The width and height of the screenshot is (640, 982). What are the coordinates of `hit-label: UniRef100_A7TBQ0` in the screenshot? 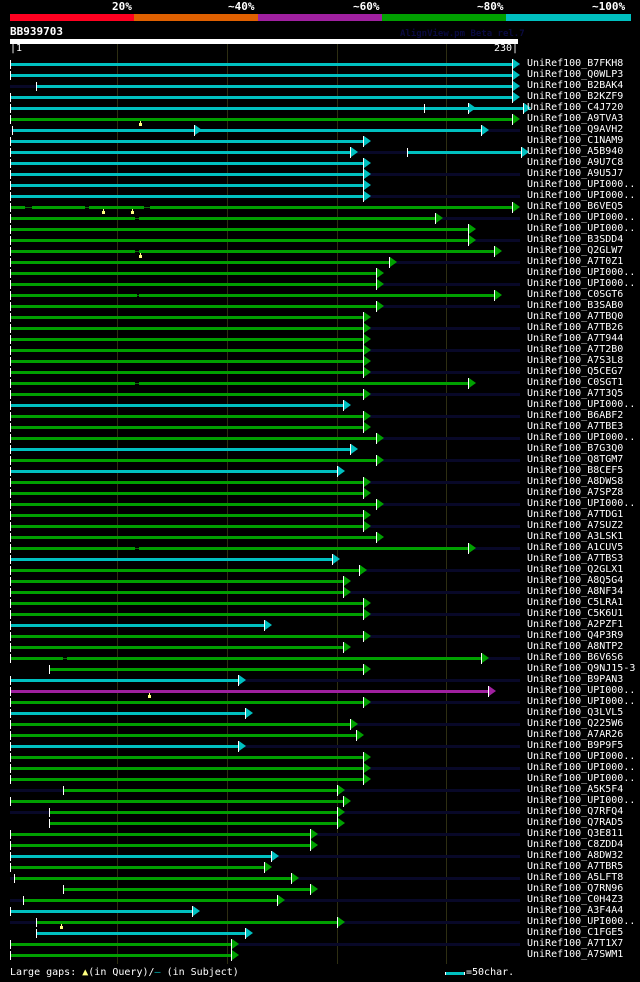 It's located at (575, 316).